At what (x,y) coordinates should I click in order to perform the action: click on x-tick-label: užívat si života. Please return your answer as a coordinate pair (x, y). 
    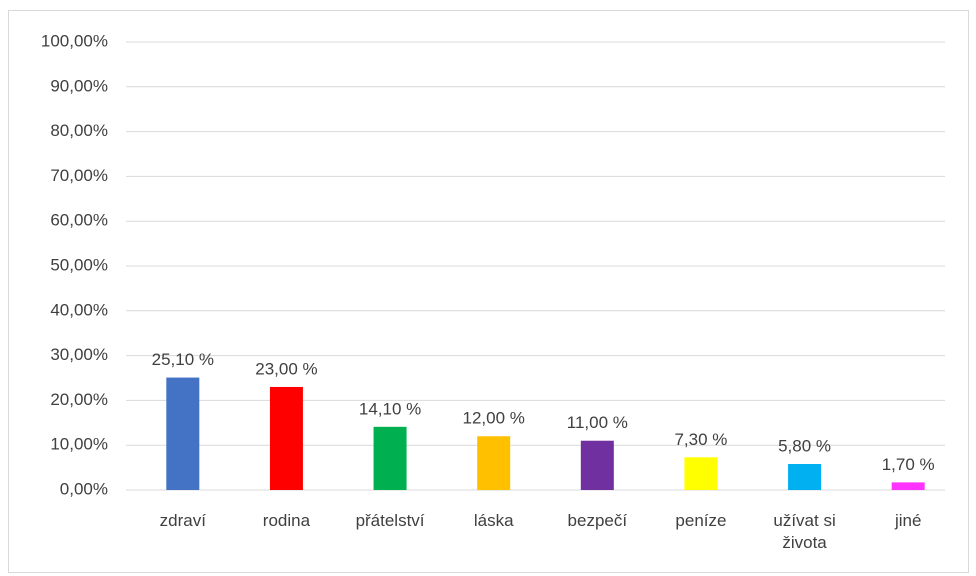
    Looking at the image, I should click on (804, 531).